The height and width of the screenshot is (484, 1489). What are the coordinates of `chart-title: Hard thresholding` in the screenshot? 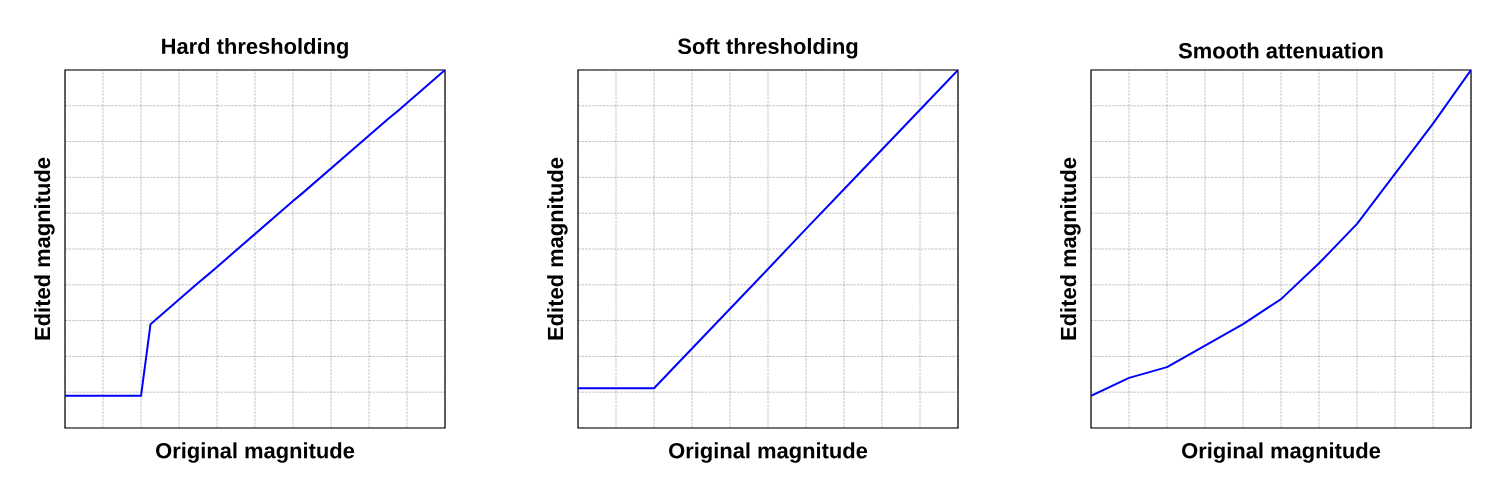 It's located at (255, 48).